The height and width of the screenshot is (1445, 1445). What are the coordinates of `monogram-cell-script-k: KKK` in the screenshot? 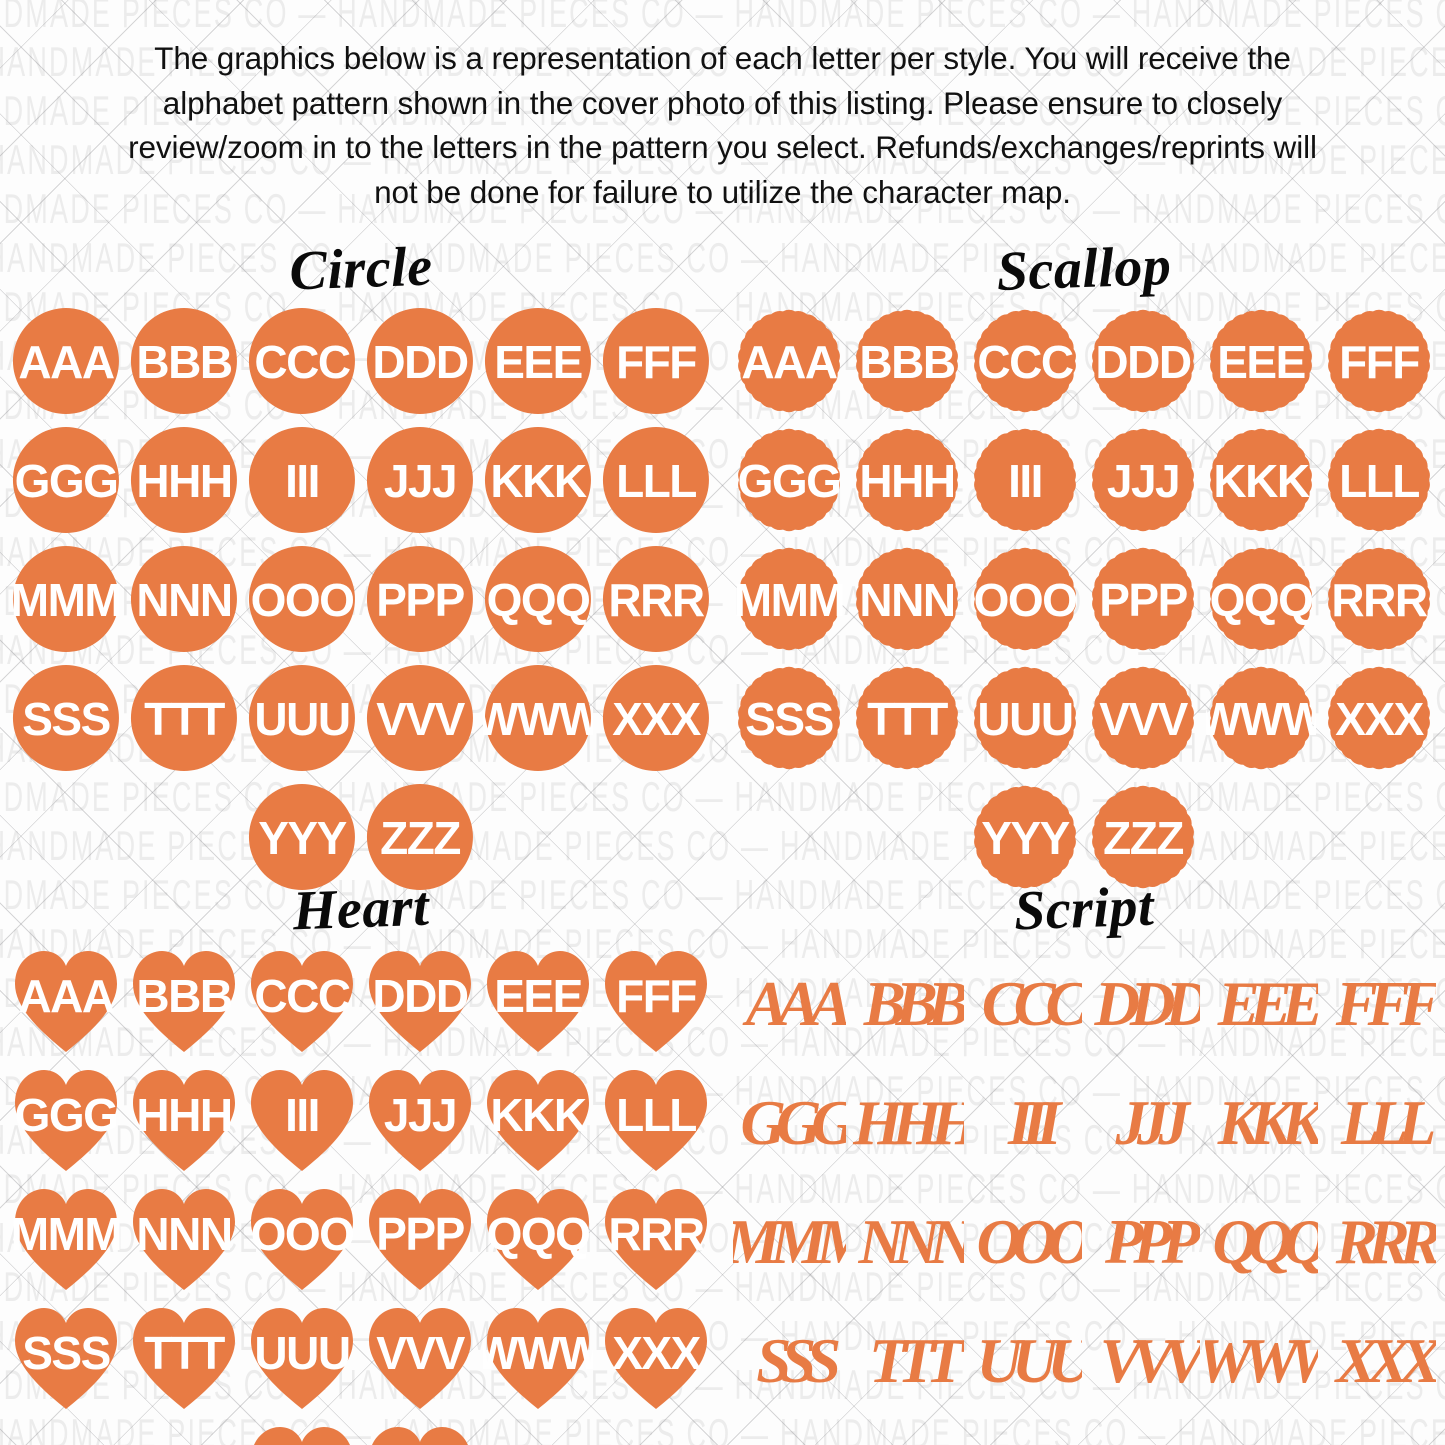 It's located at (1261, 1120).